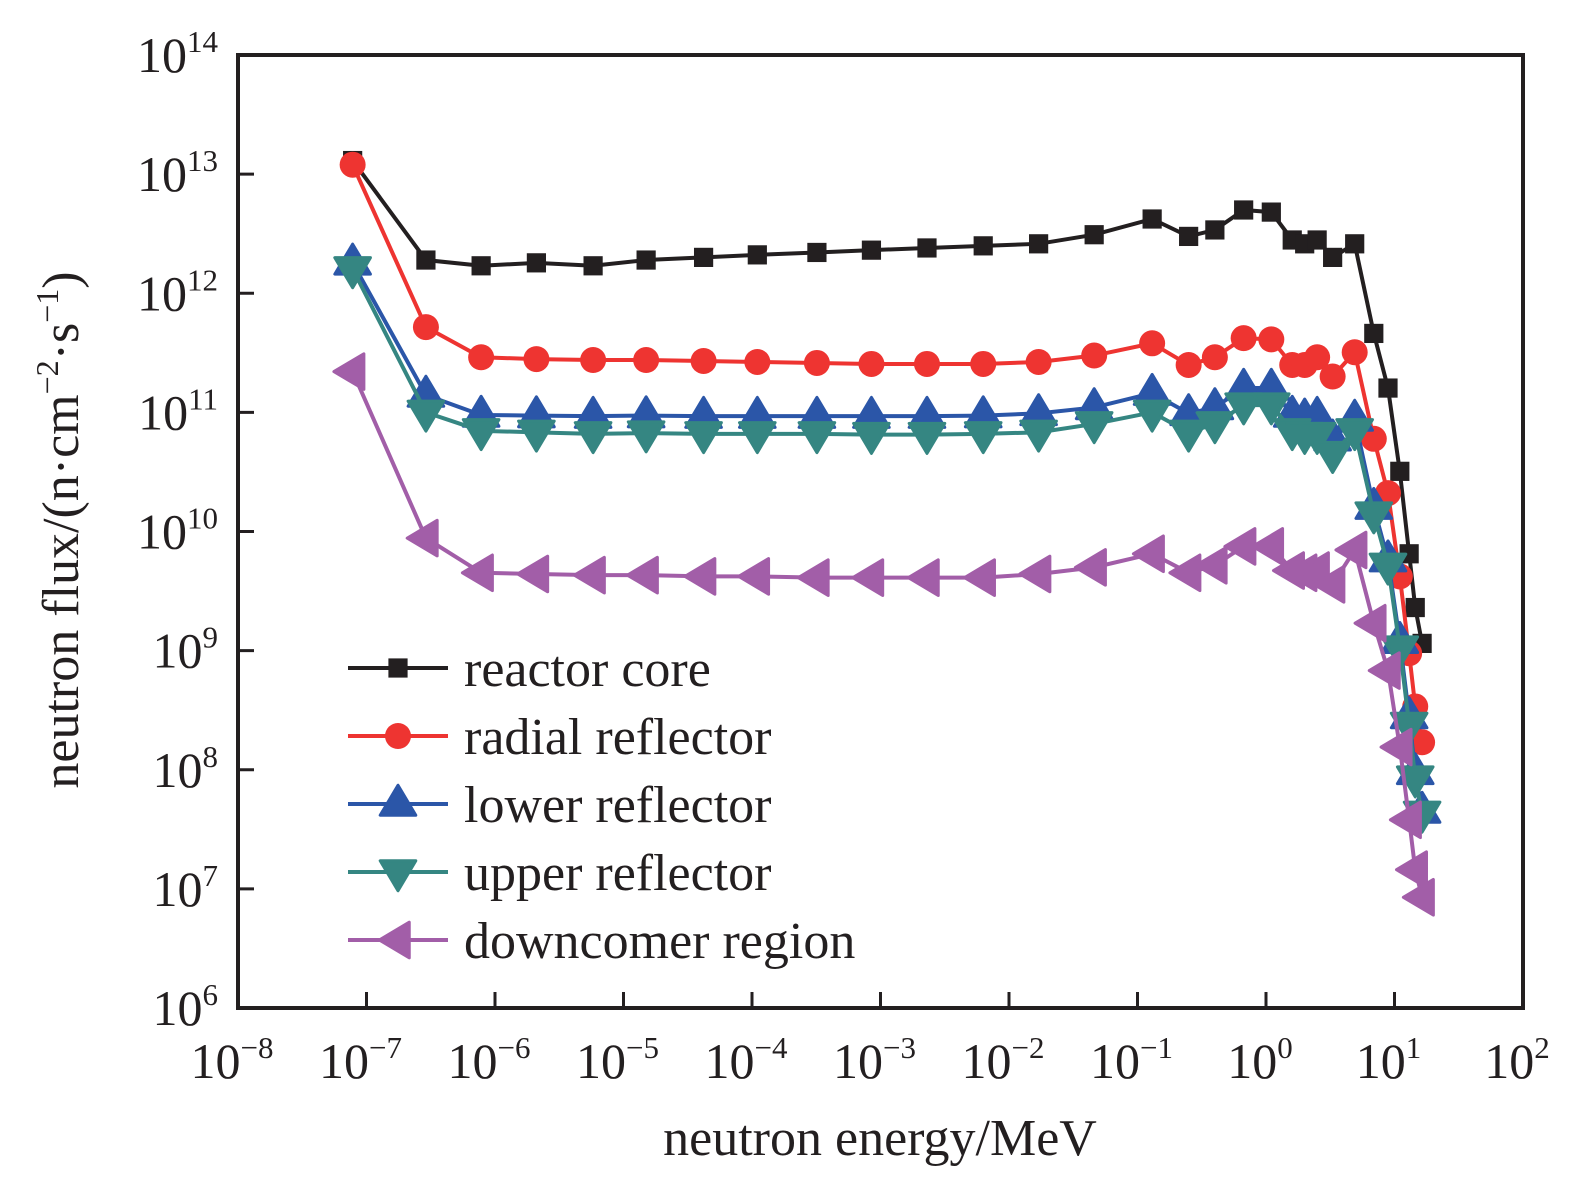 The width and height of the screenshot is (1583, 1184). Describe the element at coordinates (186, 1006) in the screenshot. I see `y-tick-label: 10⁶` at that location.